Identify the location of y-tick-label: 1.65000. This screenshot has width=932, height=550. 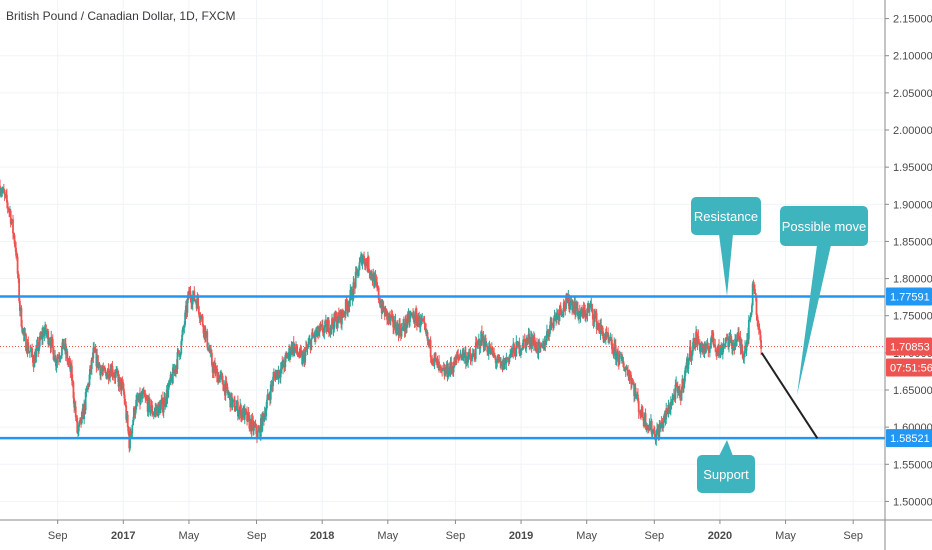
(912, 391).